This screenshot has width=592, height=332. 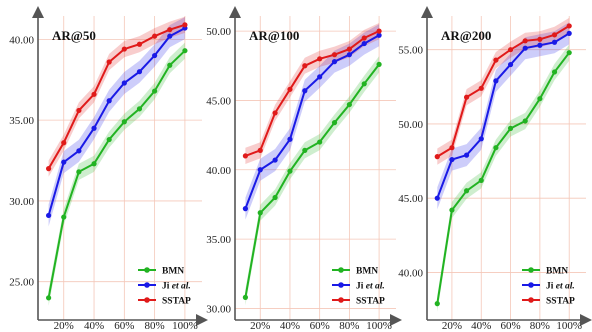 What do you see at coordinates (21, 283) in the screenshot?
I see `y-tick-label: 25.00` at bounding box center [21, 283].